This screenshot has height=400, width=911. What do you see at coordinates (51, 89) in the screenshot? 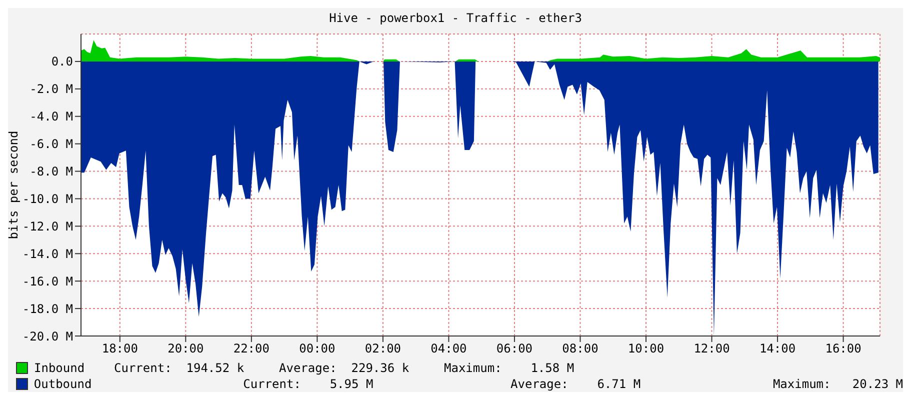
I see `y-tick-label: -2.0 M` at bounding box center [51, 89].